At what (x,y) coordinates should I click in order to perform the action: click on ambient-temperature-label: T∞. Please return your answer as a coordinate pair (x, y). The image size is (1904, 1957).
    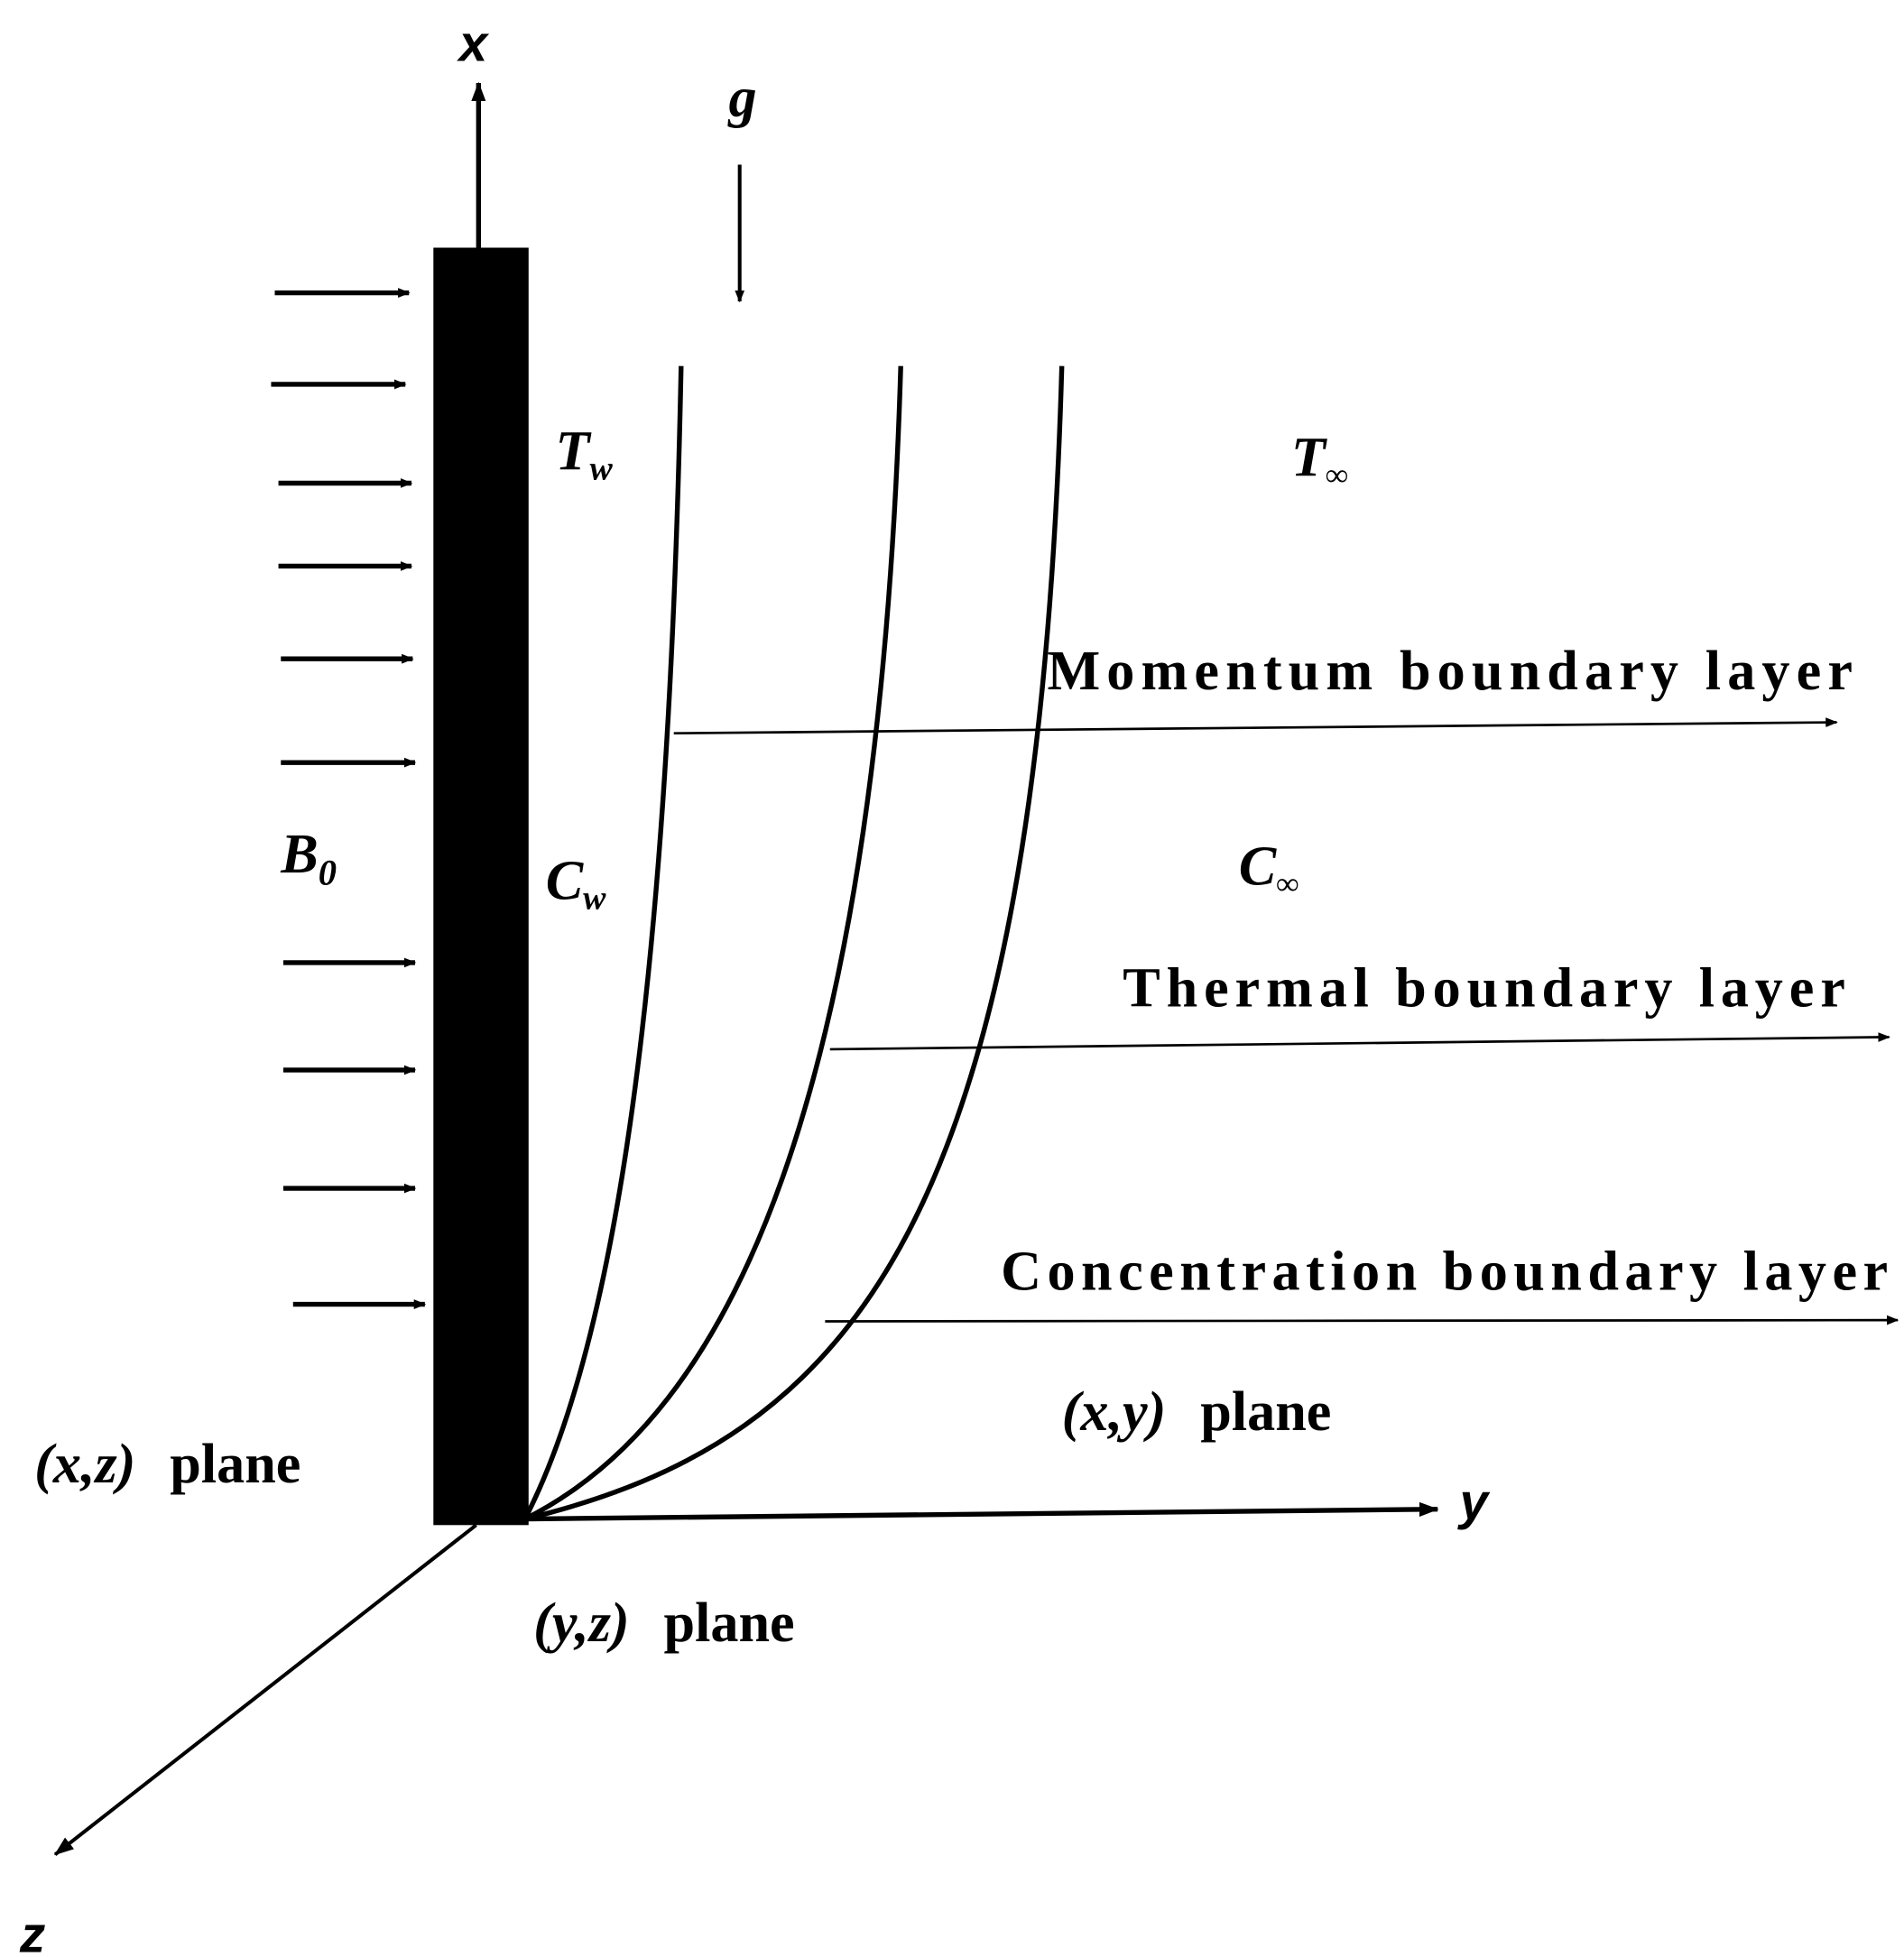
    Looking at the image, I should click on (1320, 460).